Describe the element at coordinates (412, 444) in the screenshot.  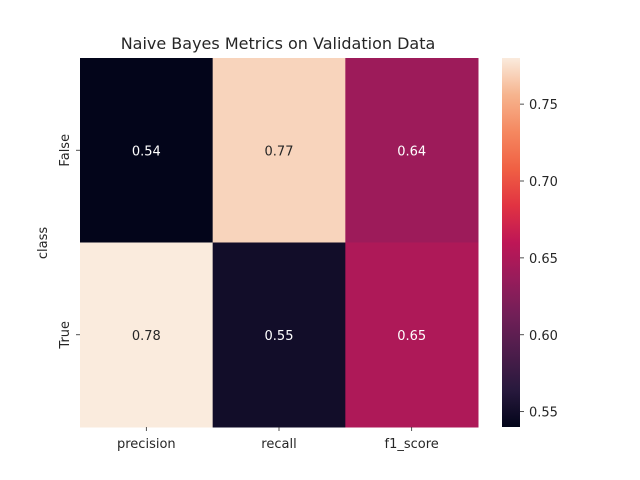
I see `x-tick-label: f1_score` at that location.